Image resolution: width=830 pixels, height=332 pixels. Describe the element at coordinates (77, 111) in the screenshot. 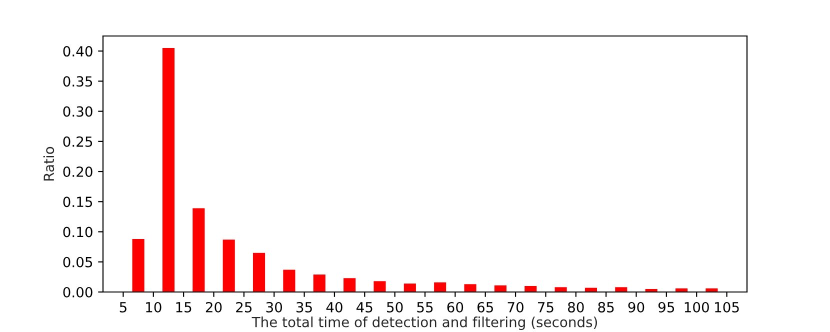

I see `y-tick-label: 0.30` at that location.